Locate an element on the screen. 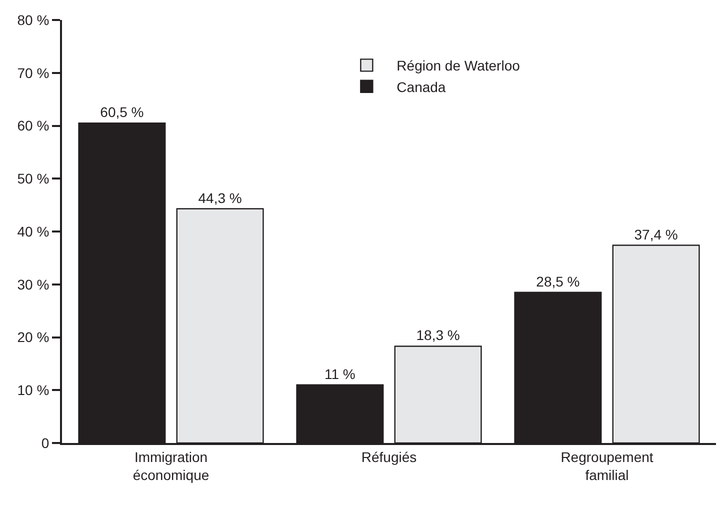 The image size is (724, 513). y-tick-label: 0 is located at coordinates (45, 442).